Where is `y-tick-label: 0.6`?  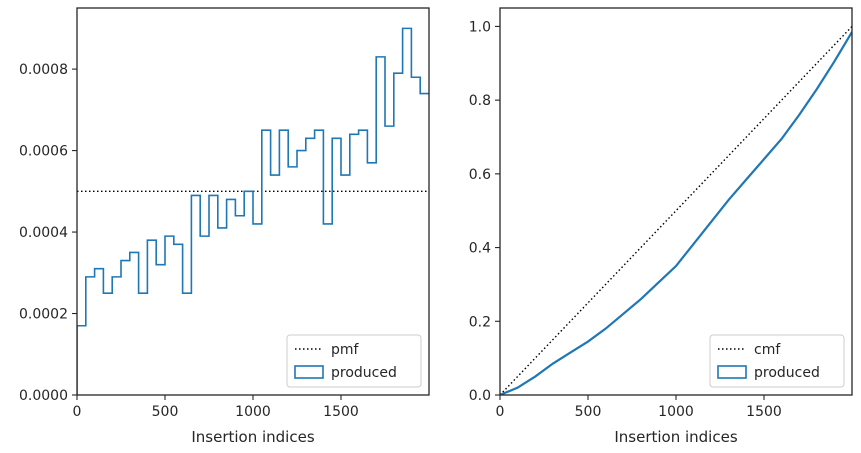 y-tick-label: 0.6 is located at coordinates (480, 175).